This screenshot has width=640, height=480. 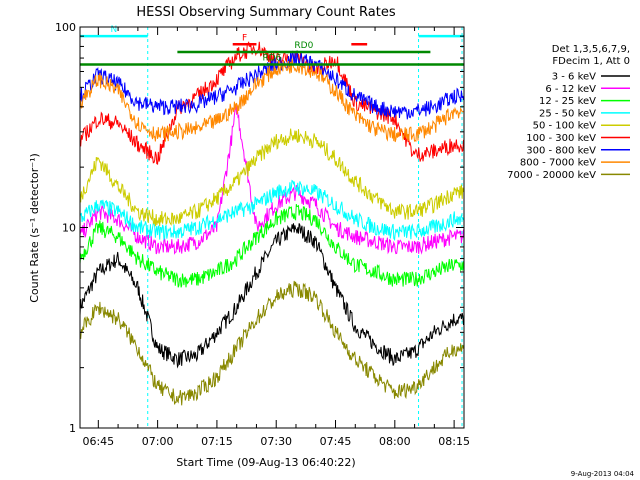 I want to click on legend-header: FDecim 1, Att 0, so click(x=591, y=61).